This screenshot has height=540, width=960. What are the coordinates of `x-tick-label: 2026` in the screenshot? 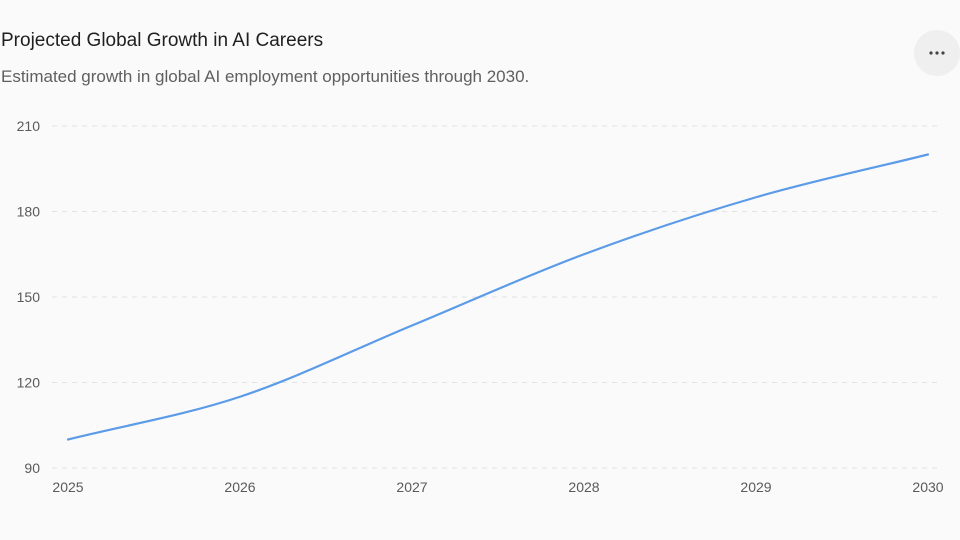 It's located at (239, 487).